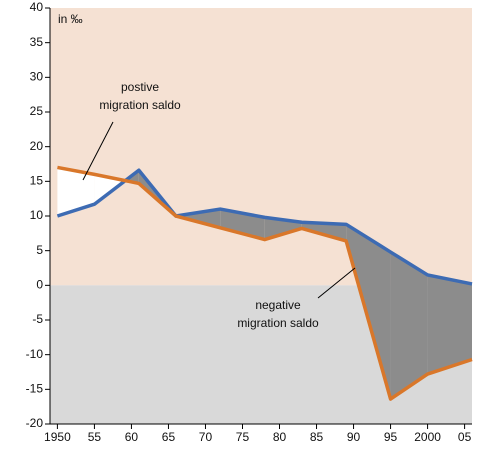 This screenshot has width=490, height=456. Describe the element at coordinates (132, 437) in the screenshot. I see `x-tick-label: 60` at that location.